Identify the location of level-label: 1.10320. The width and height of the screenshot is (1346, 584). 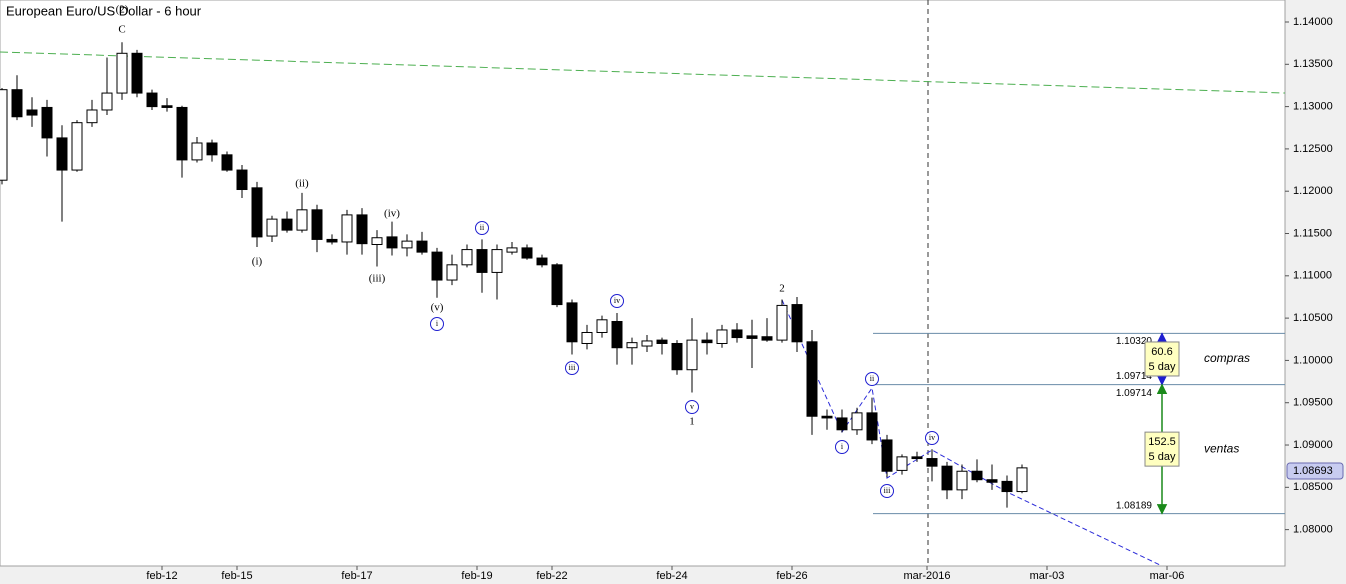
(1134, 341).